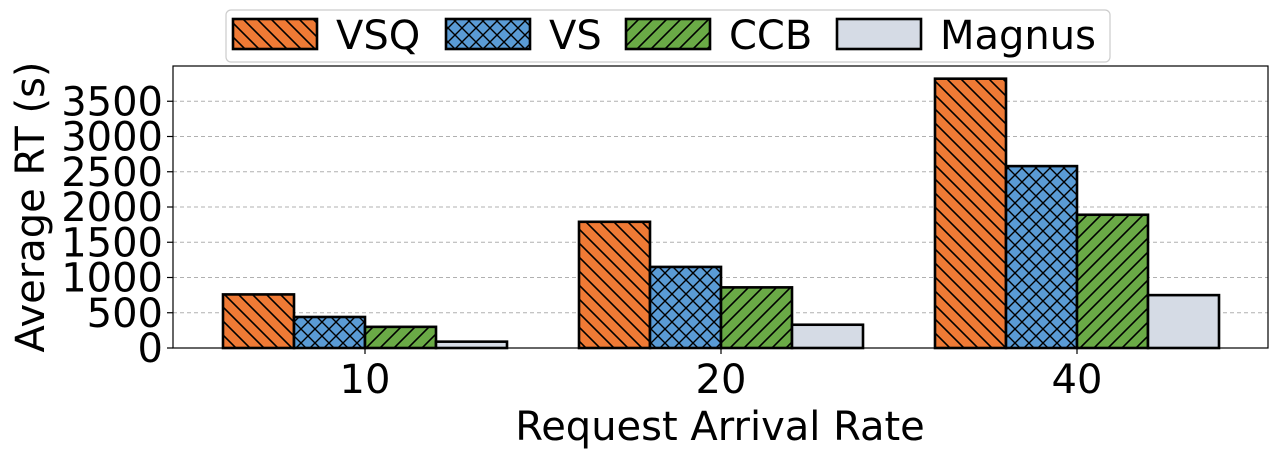 The height and width of the screenshot is (457, 1278). What do you see at coordinates (720, 427) in the screenshot?
I see `x-axis-label: Request Arrival Rate` at bounding box center [720, 427].